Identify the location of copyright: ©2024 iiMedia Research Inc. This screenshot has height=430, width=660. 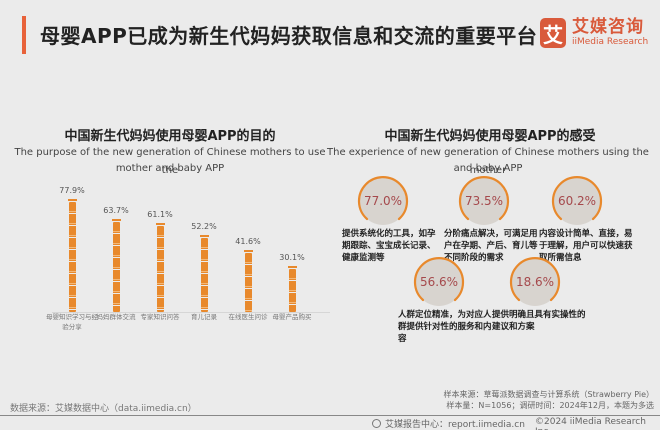
(590, 423).